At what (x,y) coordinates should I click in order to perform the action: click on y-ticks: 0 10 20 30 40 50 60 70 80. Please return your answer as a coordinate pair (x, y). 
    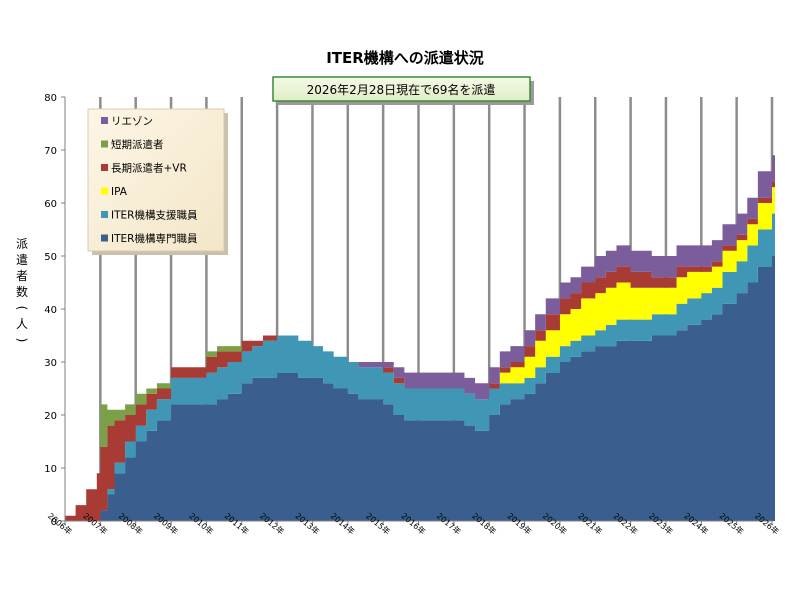
    Looking at the image, I should click on (54, 310).